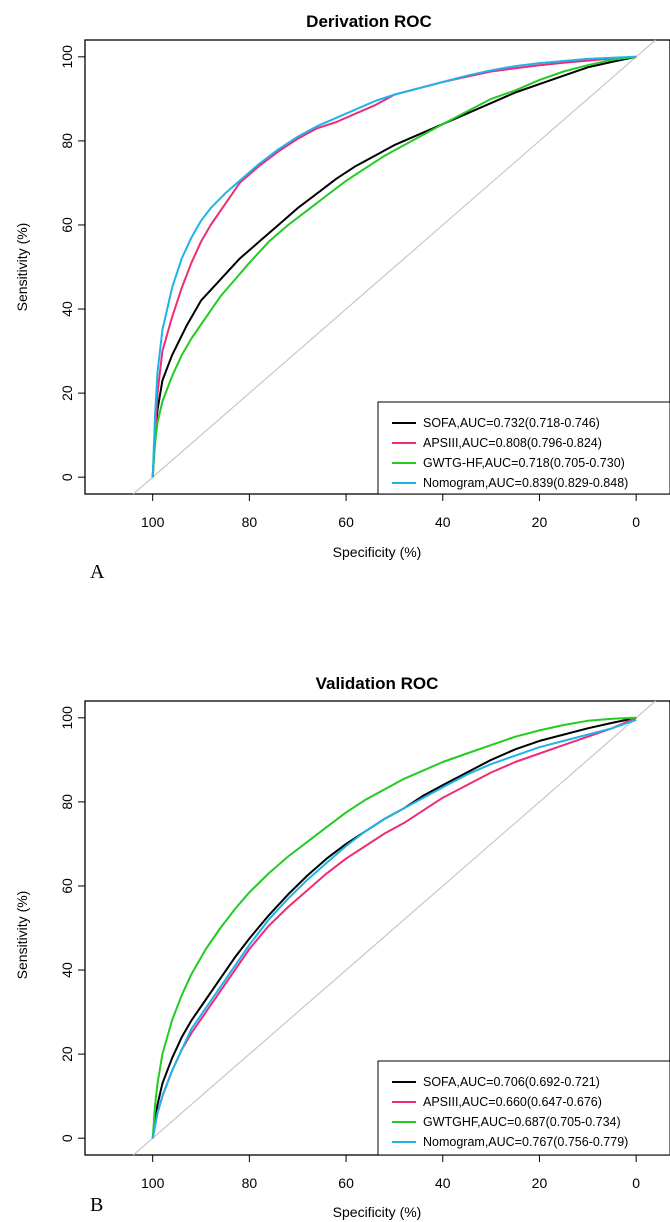 This screenshot has width=670, height=1222. What do you see at coordinates (377, 683) in the screenshot?
I see `chart-title: Validation ROC` at bounding box center [377, 683].